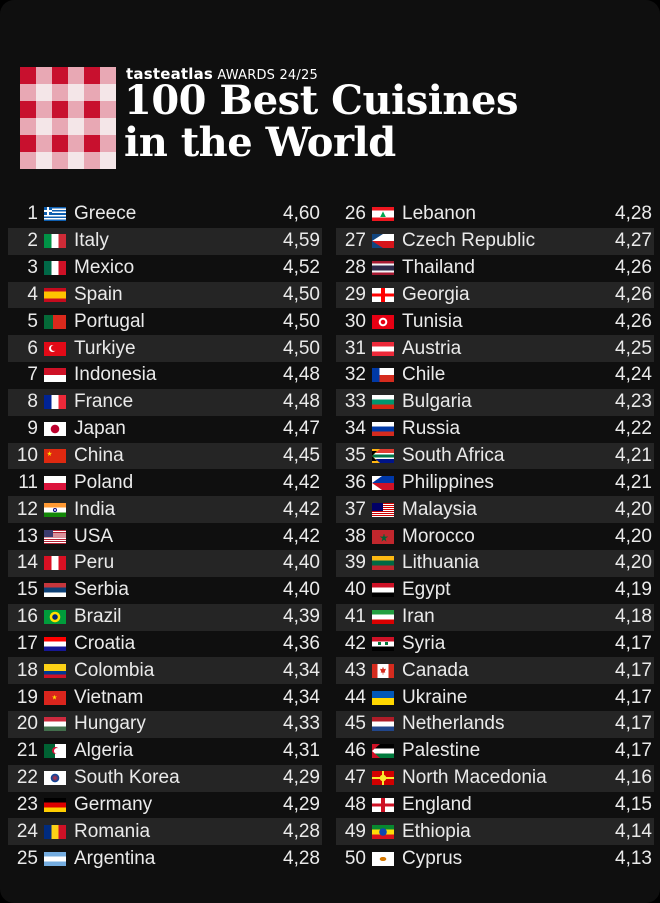  I want to click on score-value: 4,22, so click(633, 429).